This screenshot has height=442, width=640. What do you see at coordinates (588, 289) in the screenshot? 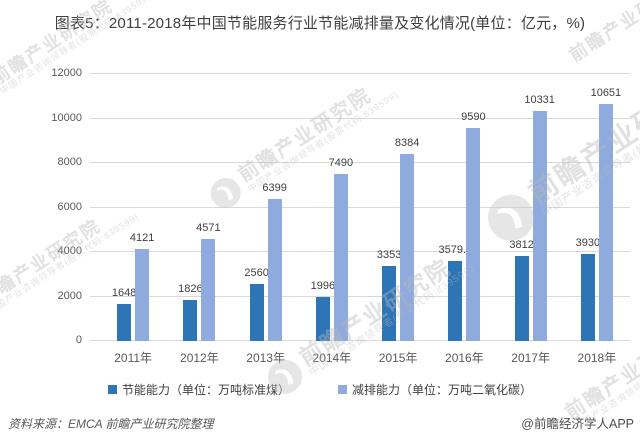
I see `bar-节能能力（单位：万吨标准煤）-2018年: 3930` at bounding box center [588, 289].